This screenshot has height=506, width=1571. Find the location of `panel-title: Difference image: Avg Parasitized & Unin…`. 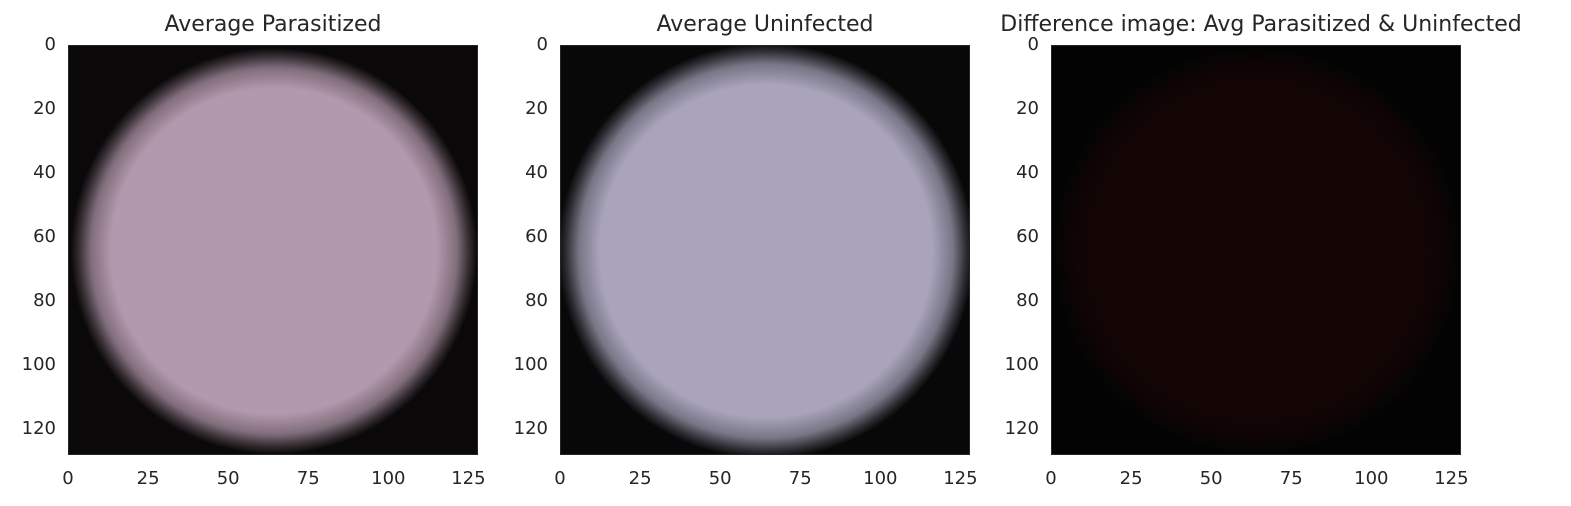

panel-title: Difference image: Avg Parasitized & Unin… is located at coordinates (1261, 24).